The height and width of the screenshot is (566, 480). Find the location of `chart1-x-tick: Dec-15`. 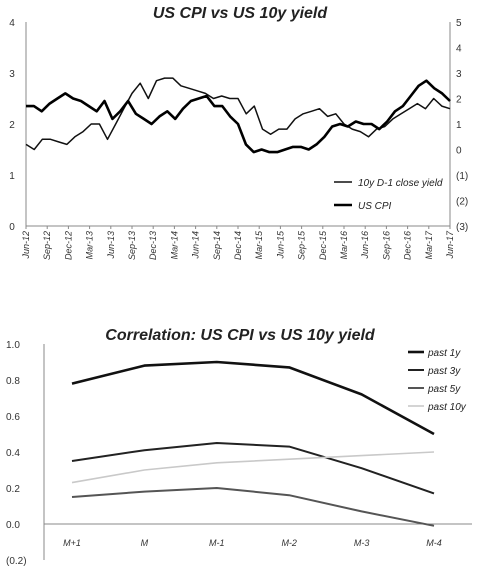

chart1-x-tick: Dec-15 is located at coordinates (323, 245).